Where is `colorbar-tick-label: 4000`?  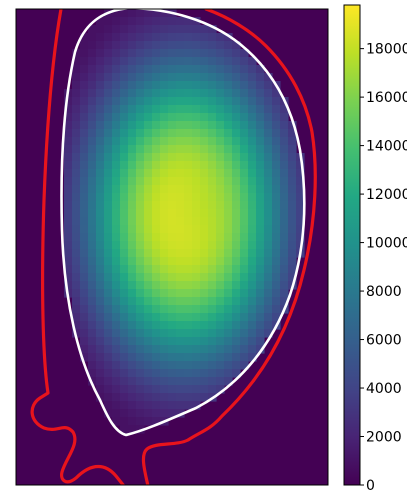 colorbar-tick-label: 4000 is located at coordinates (384, 389).